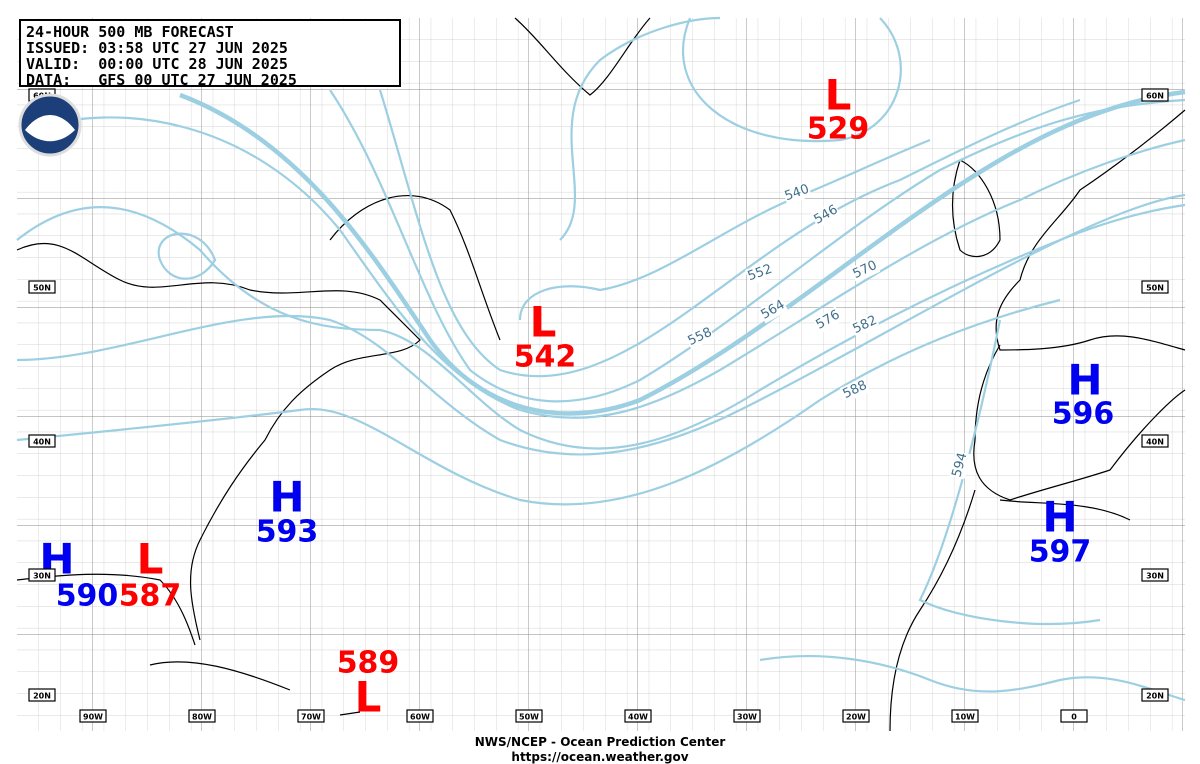  Describe the element at coordinates (368, 663) in the screenshot. I see `center-value: 589` at that location.